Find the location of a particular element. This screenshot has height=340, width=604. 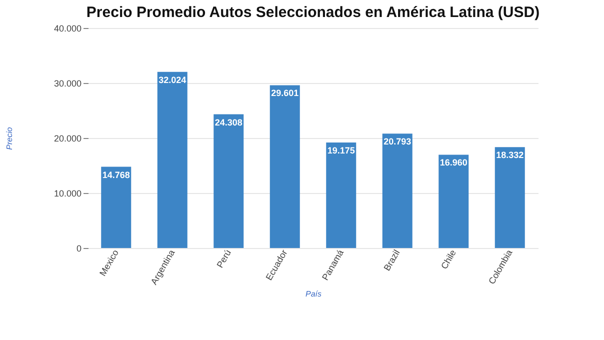

y-tick-label: 0 is located at coordinates (79, 249).